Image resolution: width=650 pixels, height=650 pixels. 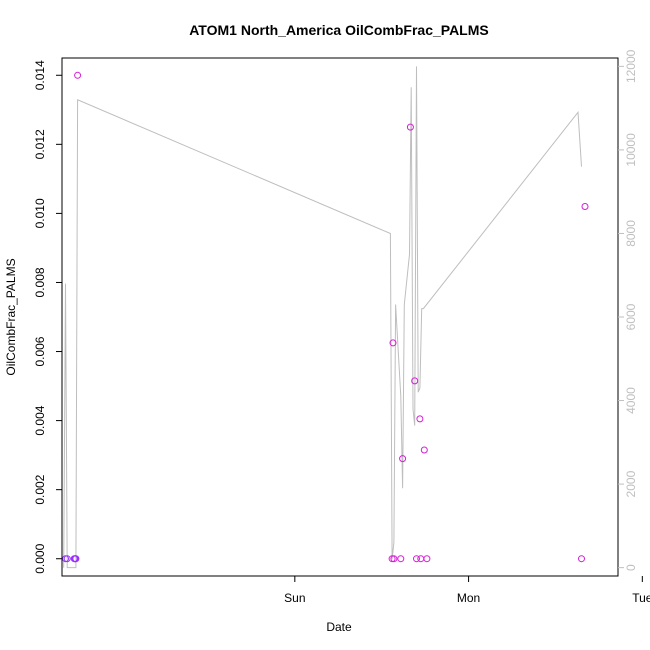 I want to click on y-axis-left: 0.000 0.002 0.004 0.006 0.008 0.010 0.012 0.014, so click(x=47, y=317).